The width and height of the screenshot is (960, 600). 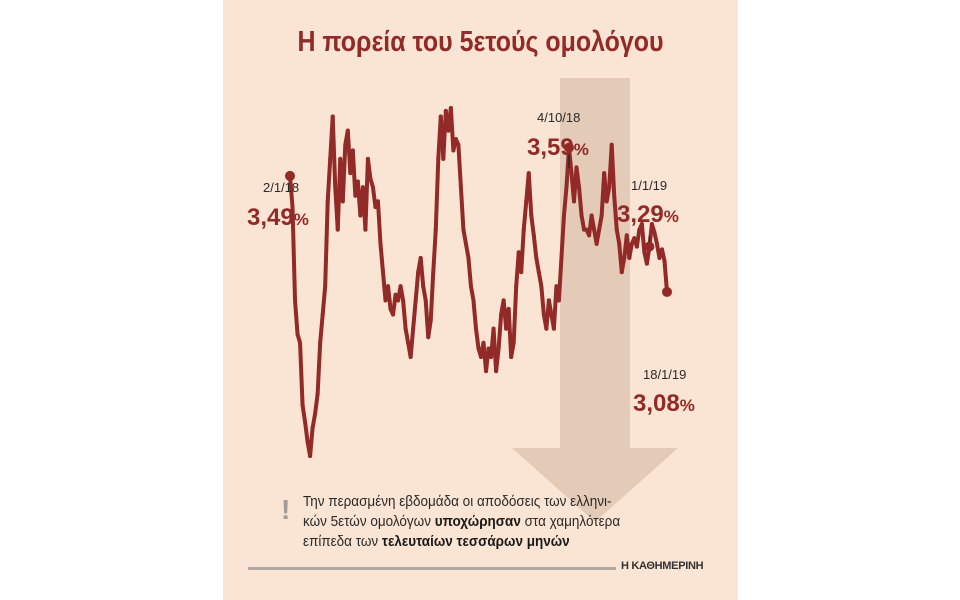 What do you see at coordinates (436, 541) in the screenshot?
I see `footnote-line-3: επίπεδα των τελευταίων τεσσάρων μηνών` at bounding box center [436, 541].